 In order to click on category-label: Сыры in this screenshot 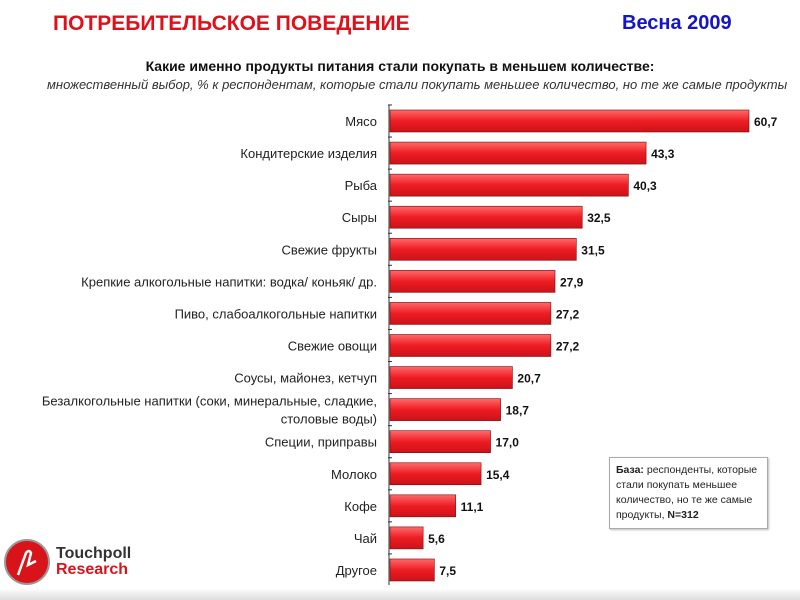, I will do `click(359, 217)`.